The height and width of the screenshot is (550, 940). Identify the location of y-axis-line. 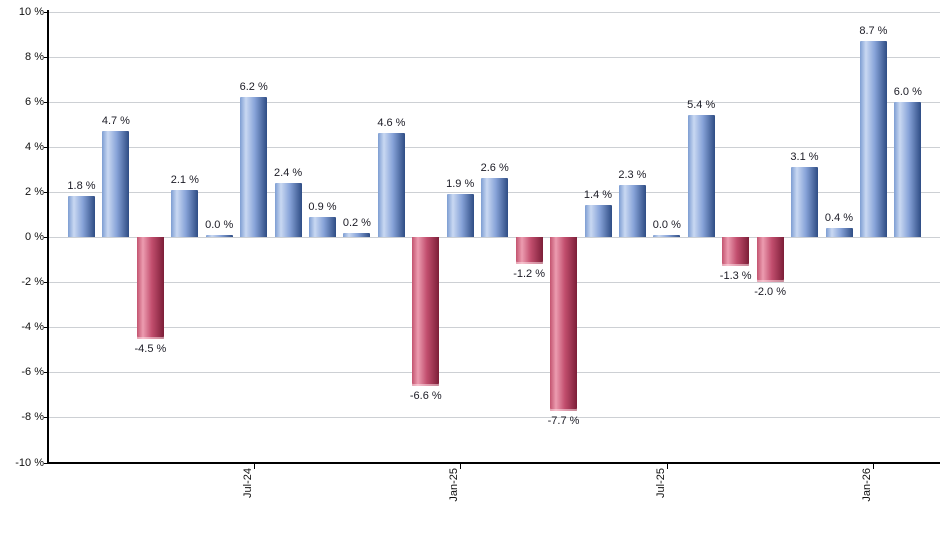
(48, 237).